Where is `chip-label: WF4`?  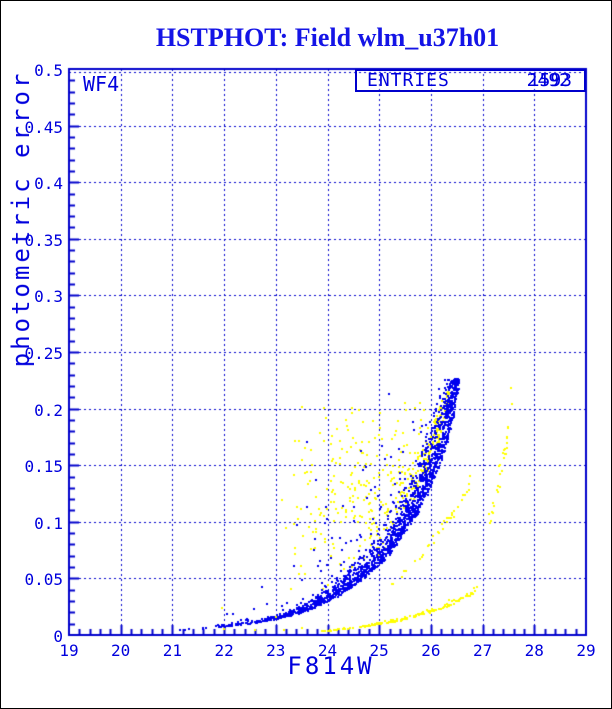 chip-label: WF4 is located at coordinates (101, 84).